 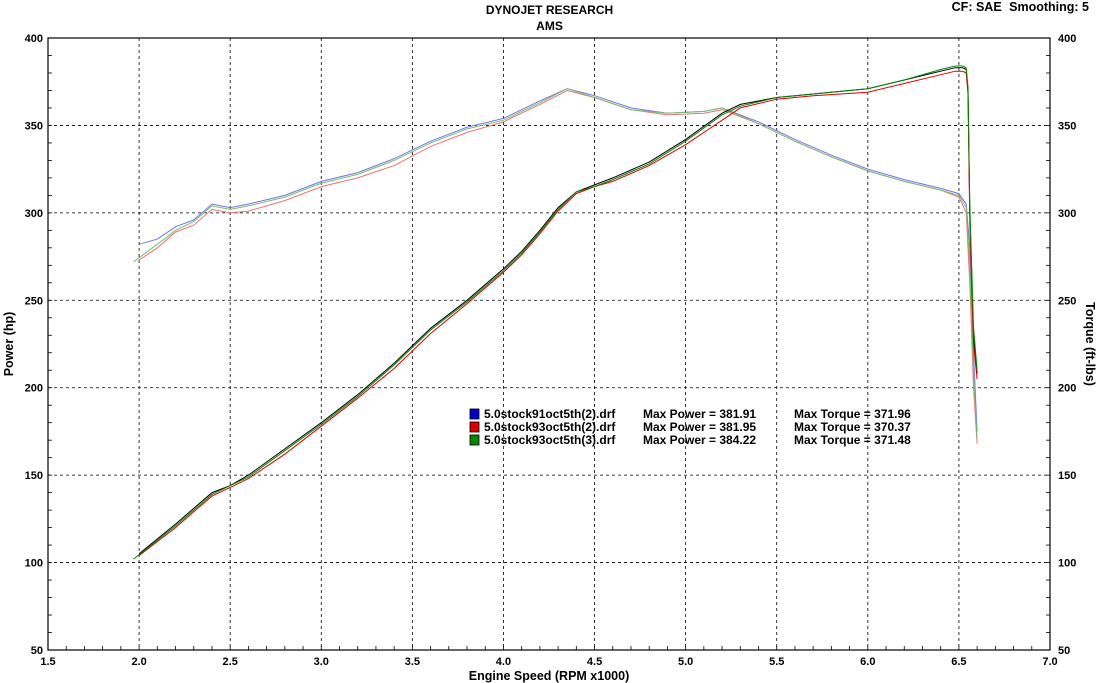 What do you see at coordinates (1090, 344) in the screenshot?
I see `y2-axis-label: Torque (ft-lbs)` at bounding box center [1090, 344].